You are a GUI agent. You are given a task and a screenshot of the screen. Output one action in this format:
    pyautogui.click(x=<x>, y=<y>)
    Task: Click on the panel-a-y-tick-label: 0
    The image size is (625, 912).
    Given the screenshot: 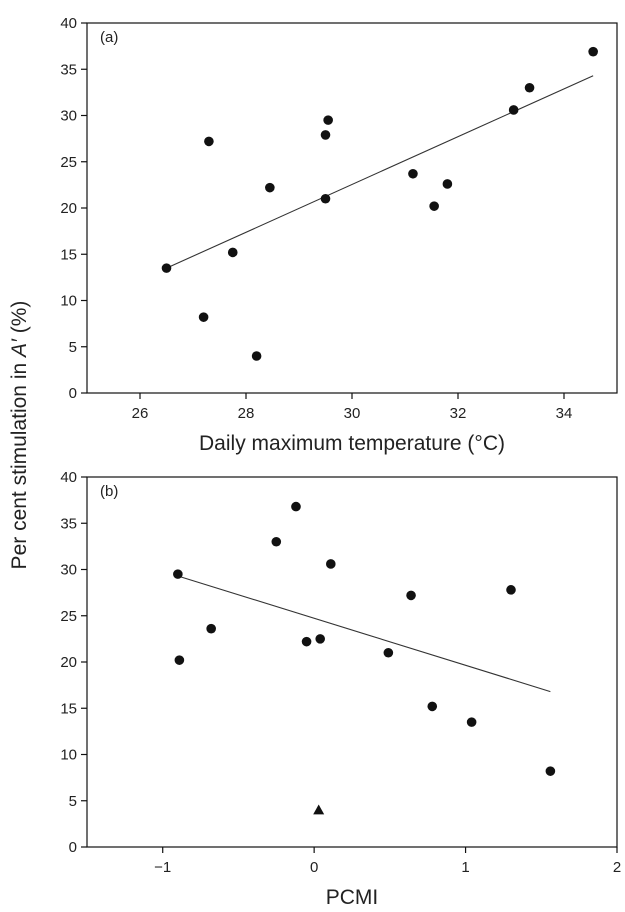 What is the action you would take?
    pyautogui.click(x=73, y=393)
    